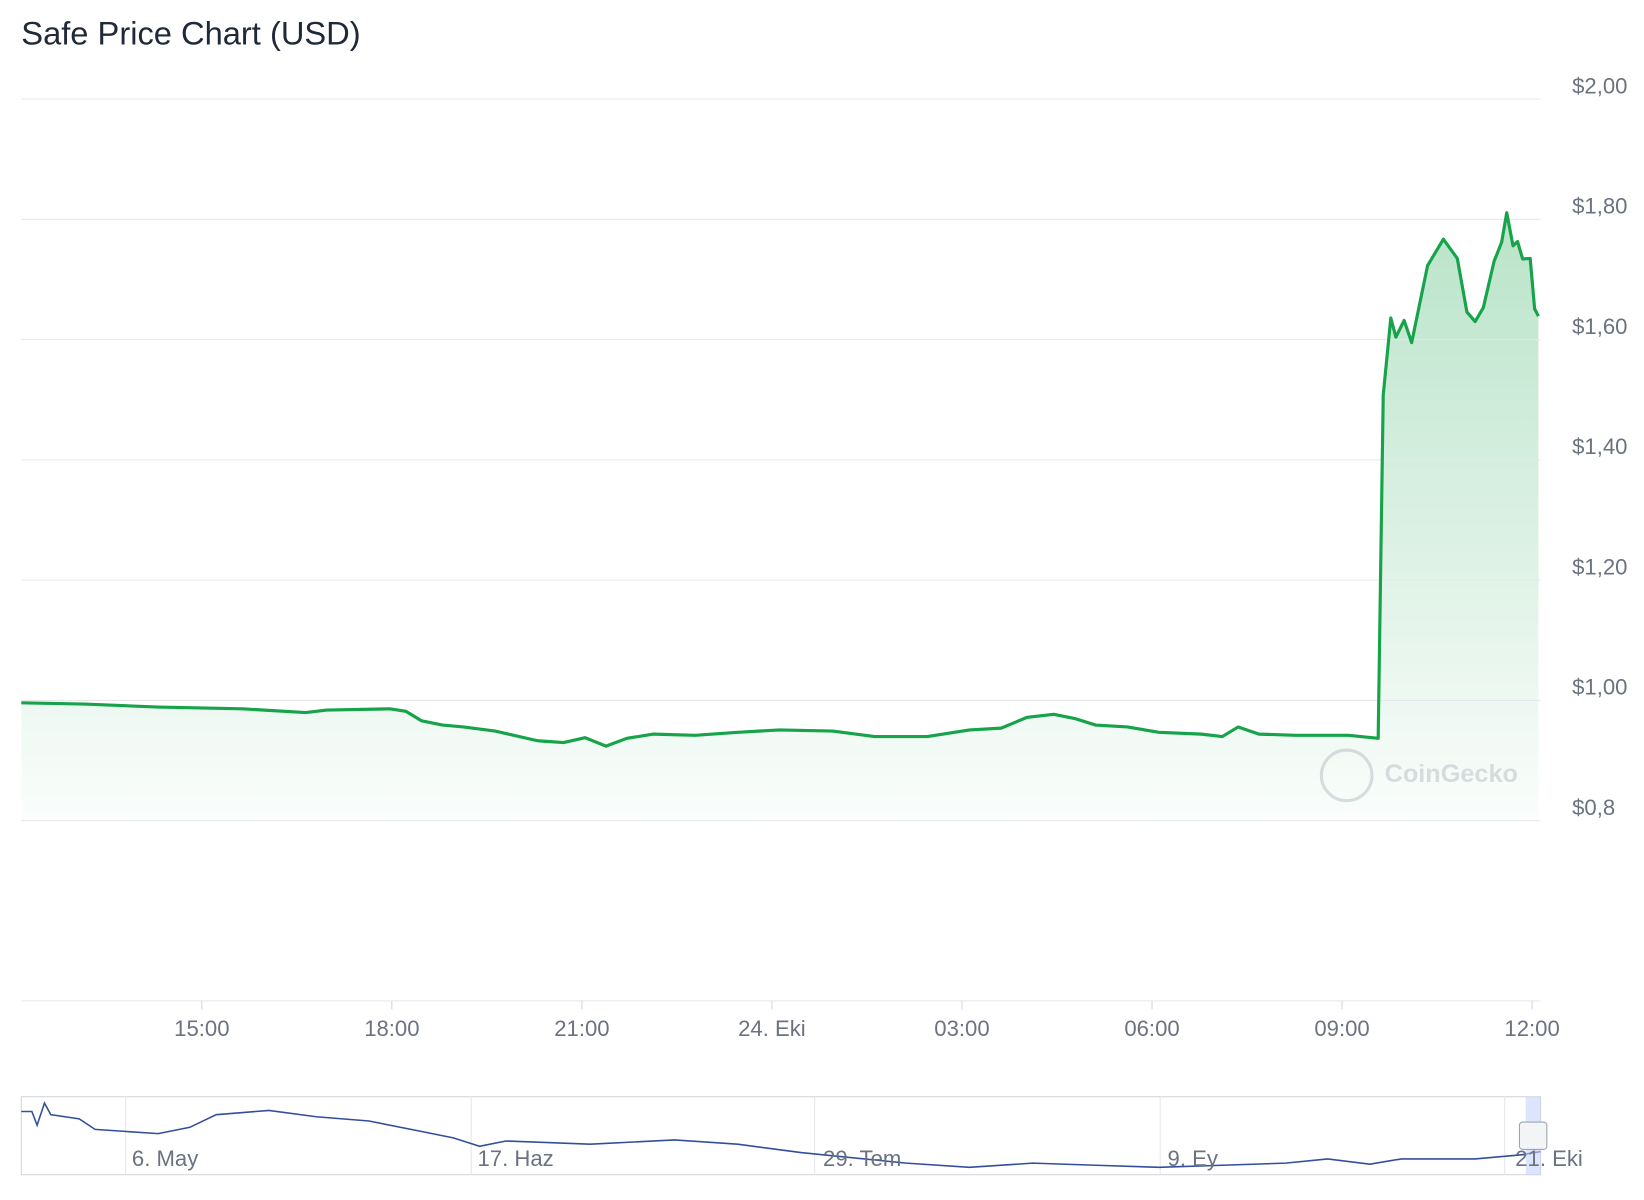 The image size is (1644, 1200). I want to click on navigator, so click(784, 1136).